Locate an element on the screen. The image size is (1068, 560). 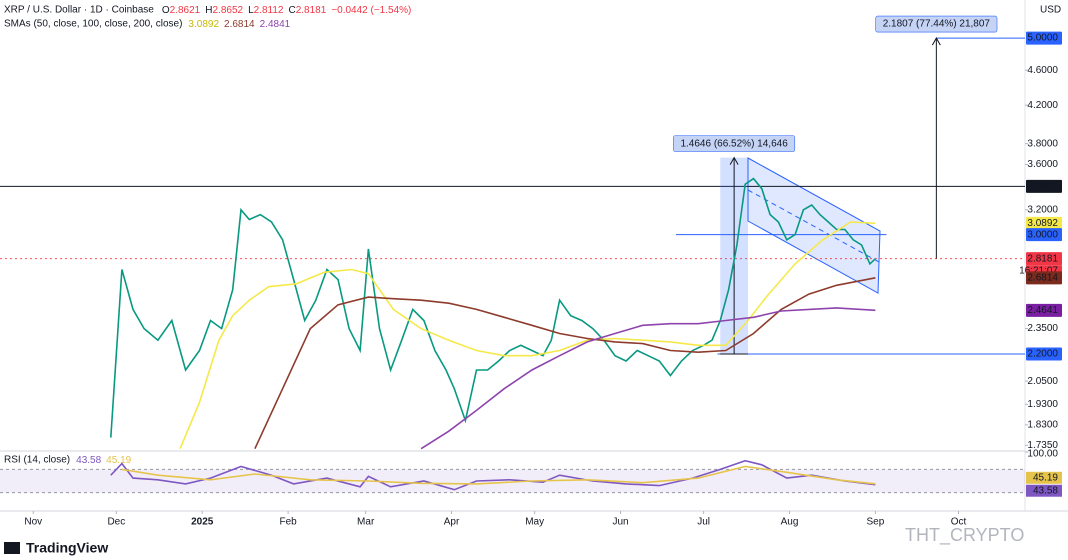
x-tick-label: May is located at coordinates (534, 522).